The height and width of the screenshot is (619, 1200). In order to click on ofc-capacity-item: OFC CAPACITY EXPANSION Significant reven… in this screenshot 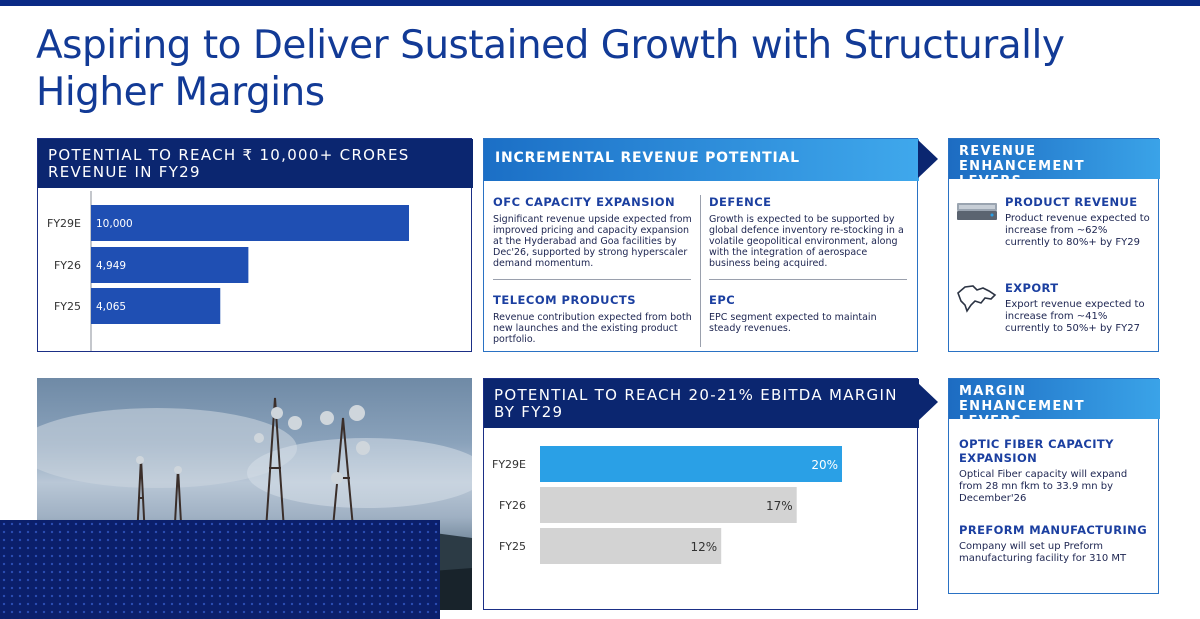, I will do `click(593, 232)`.